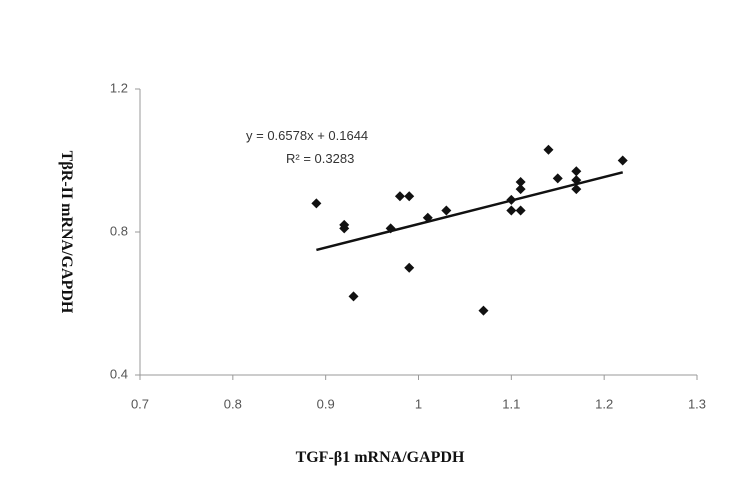  Describe the element at coordinates (119, 87) in the screenshot. I see `y-tick-label: 1.2` at that location.